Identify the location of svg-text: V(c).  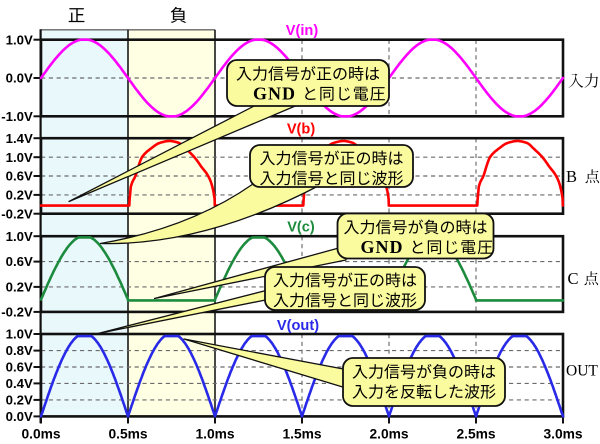
(301, 227).